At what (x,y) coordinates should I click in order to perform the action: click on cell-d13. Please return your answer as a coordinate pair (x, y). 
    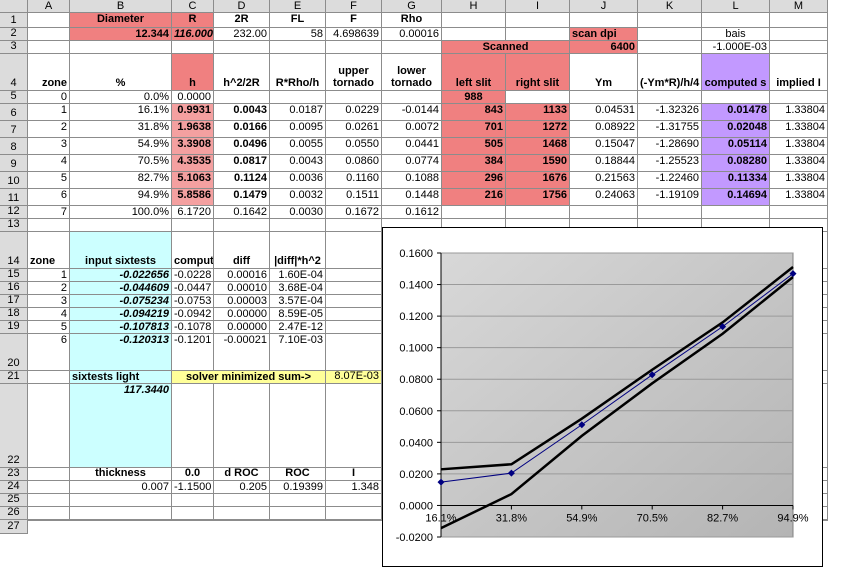
    Looking at the image, I should click on (242, 225).